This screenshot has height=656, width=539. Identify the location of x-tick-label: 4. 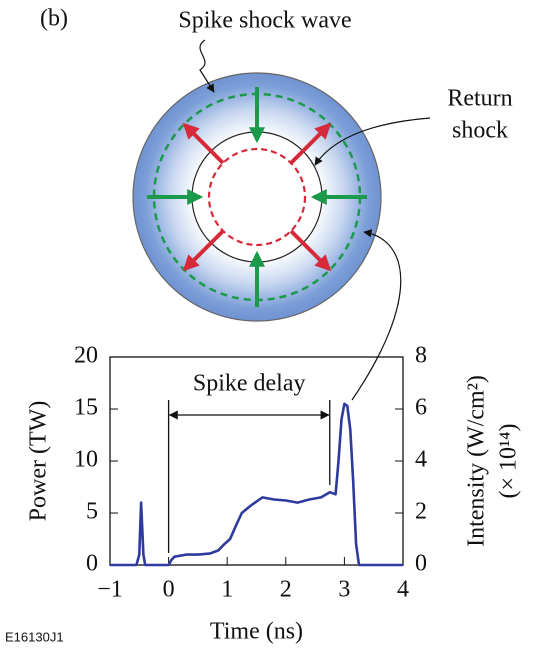
(403, 590).